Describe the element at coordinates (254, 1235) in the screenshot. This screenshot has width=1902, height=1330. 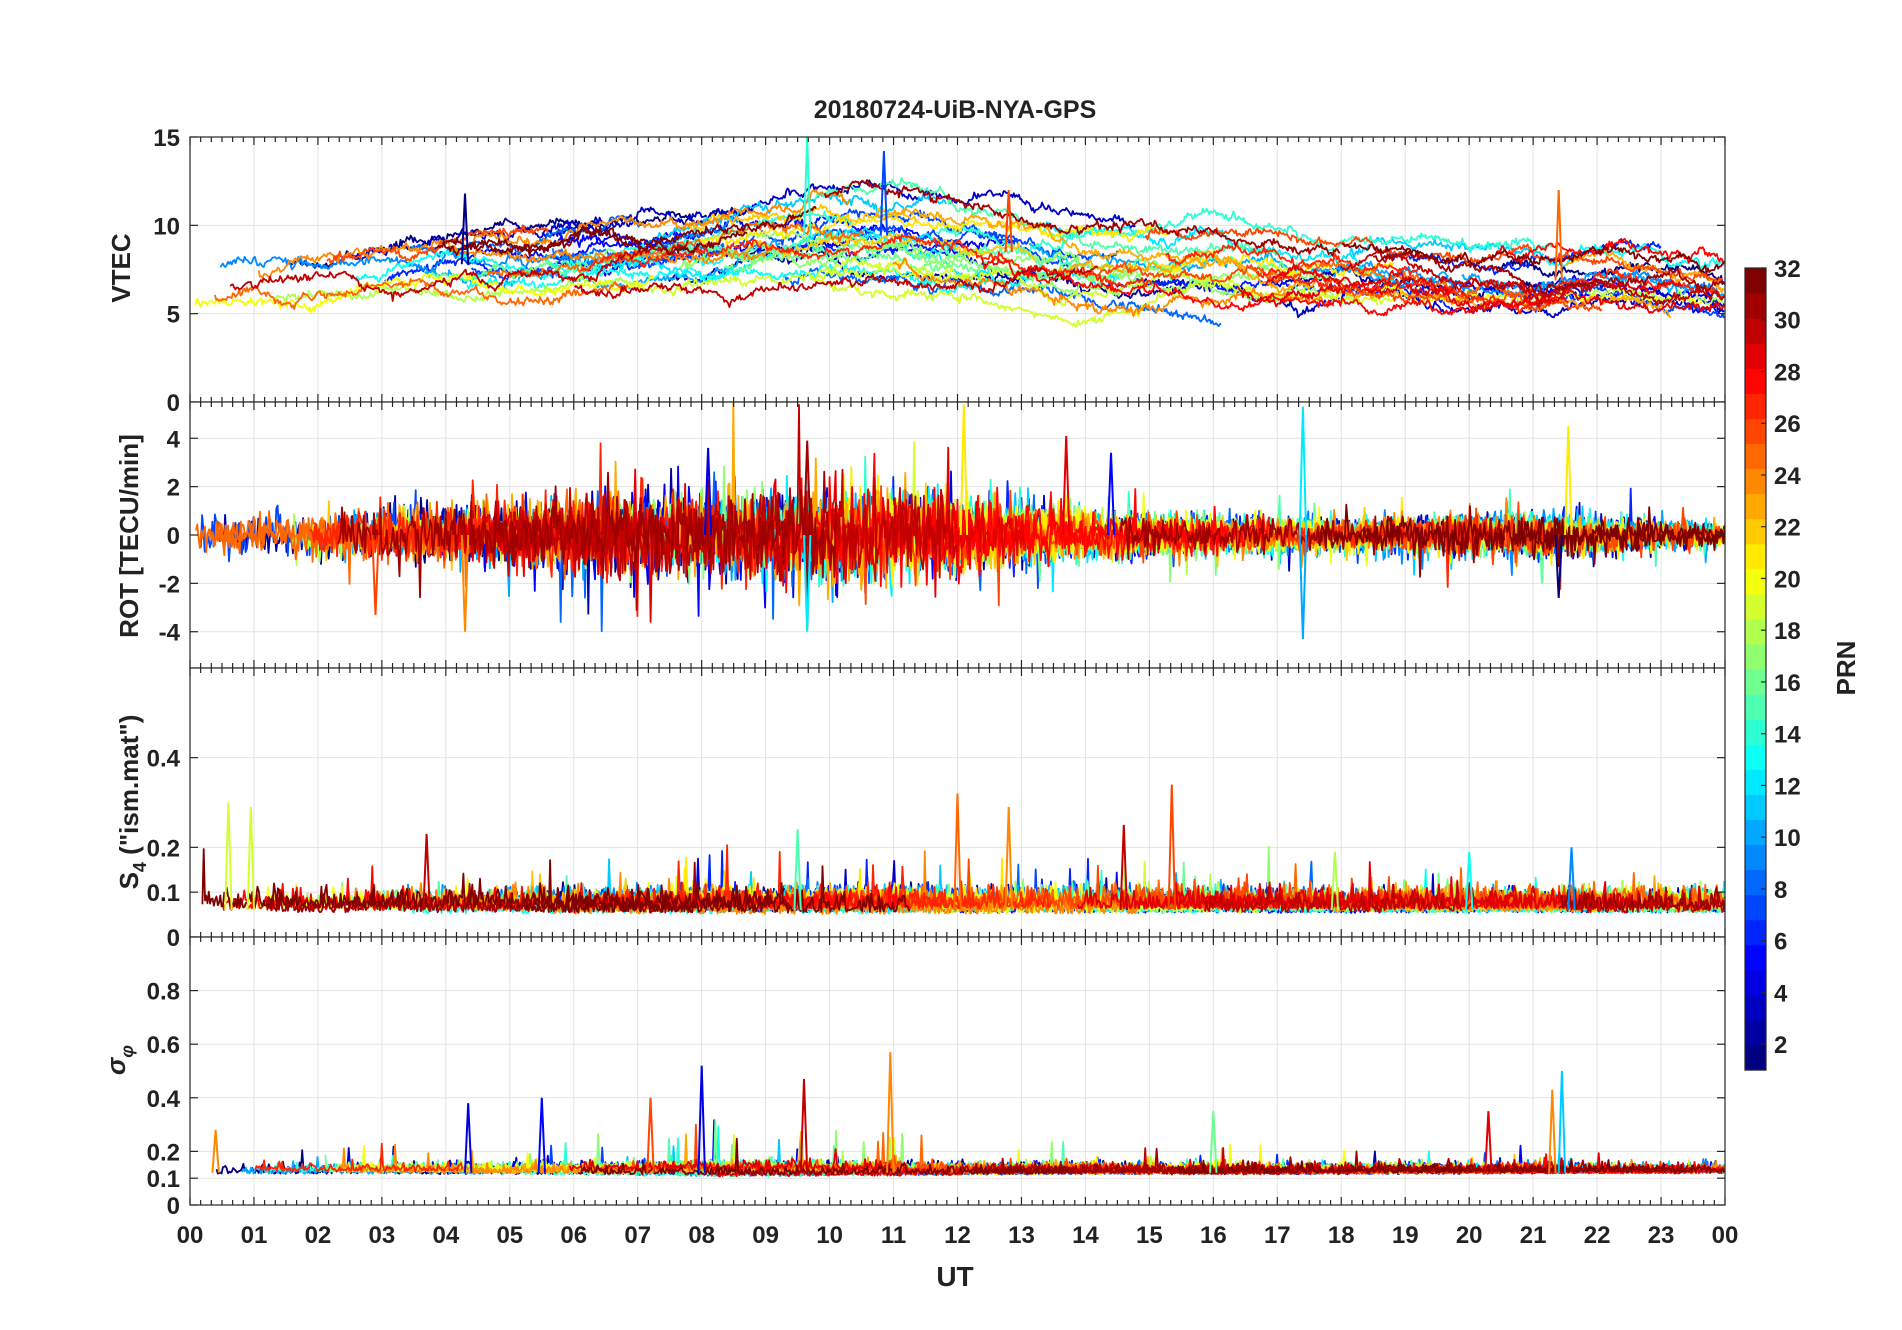
I see `x-tick-label: 01` at that location.